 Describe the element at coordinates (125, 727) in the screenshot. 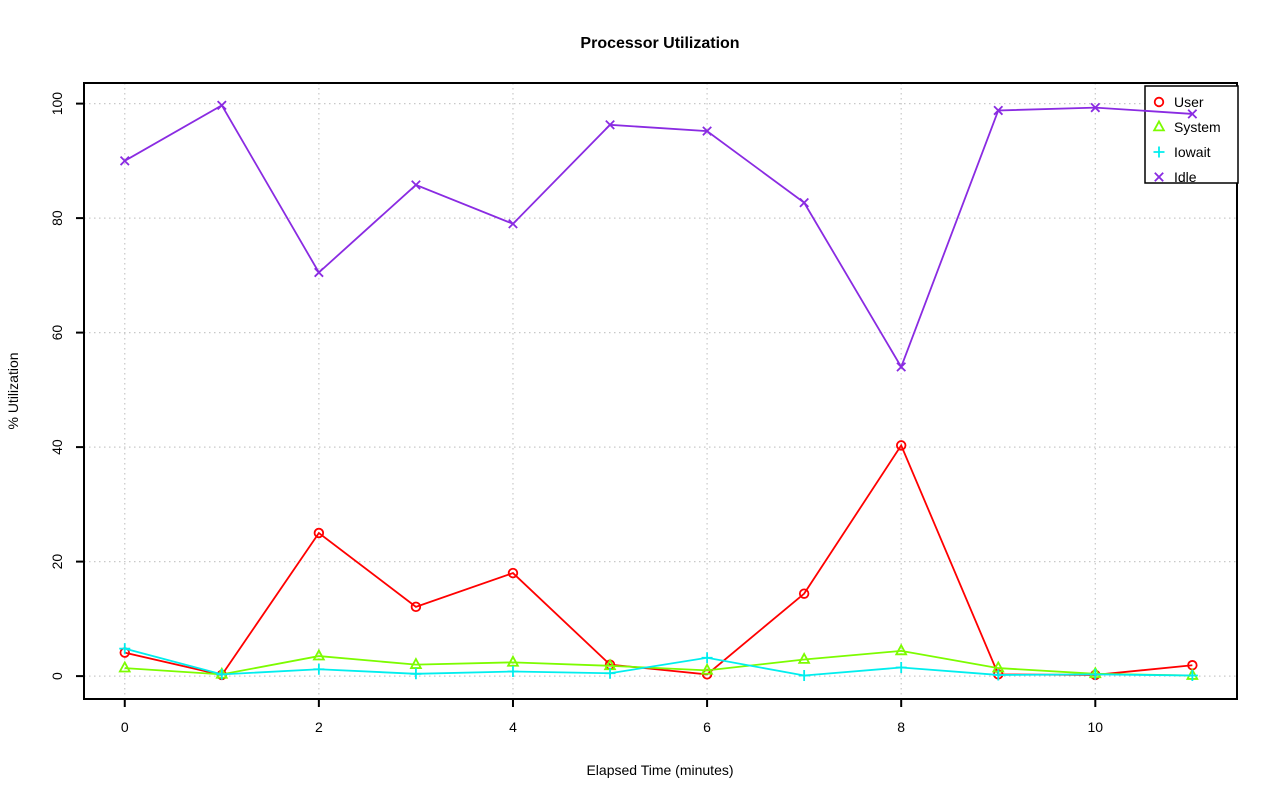

I see `x-tick-label: 0` at that location.